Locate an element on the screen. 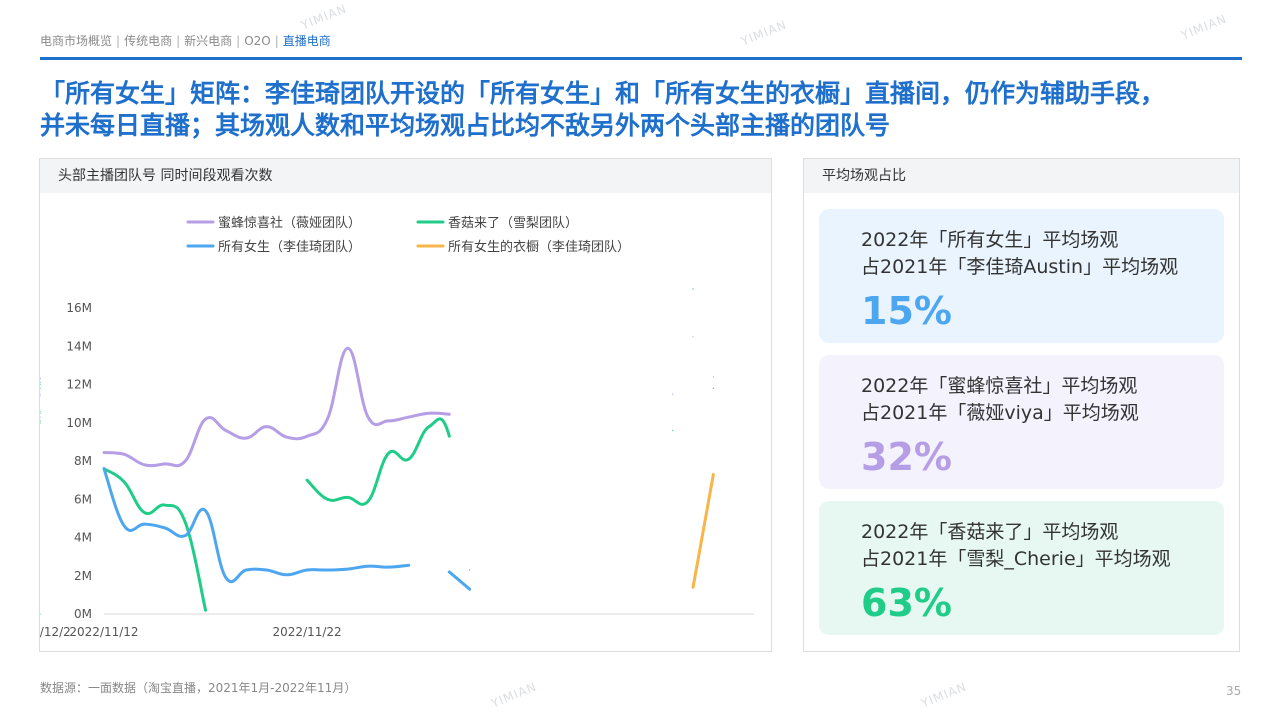 The height and width of the screenshot is (720, 1280). y-tick-label: 14M is located at coordinates (79, 346).